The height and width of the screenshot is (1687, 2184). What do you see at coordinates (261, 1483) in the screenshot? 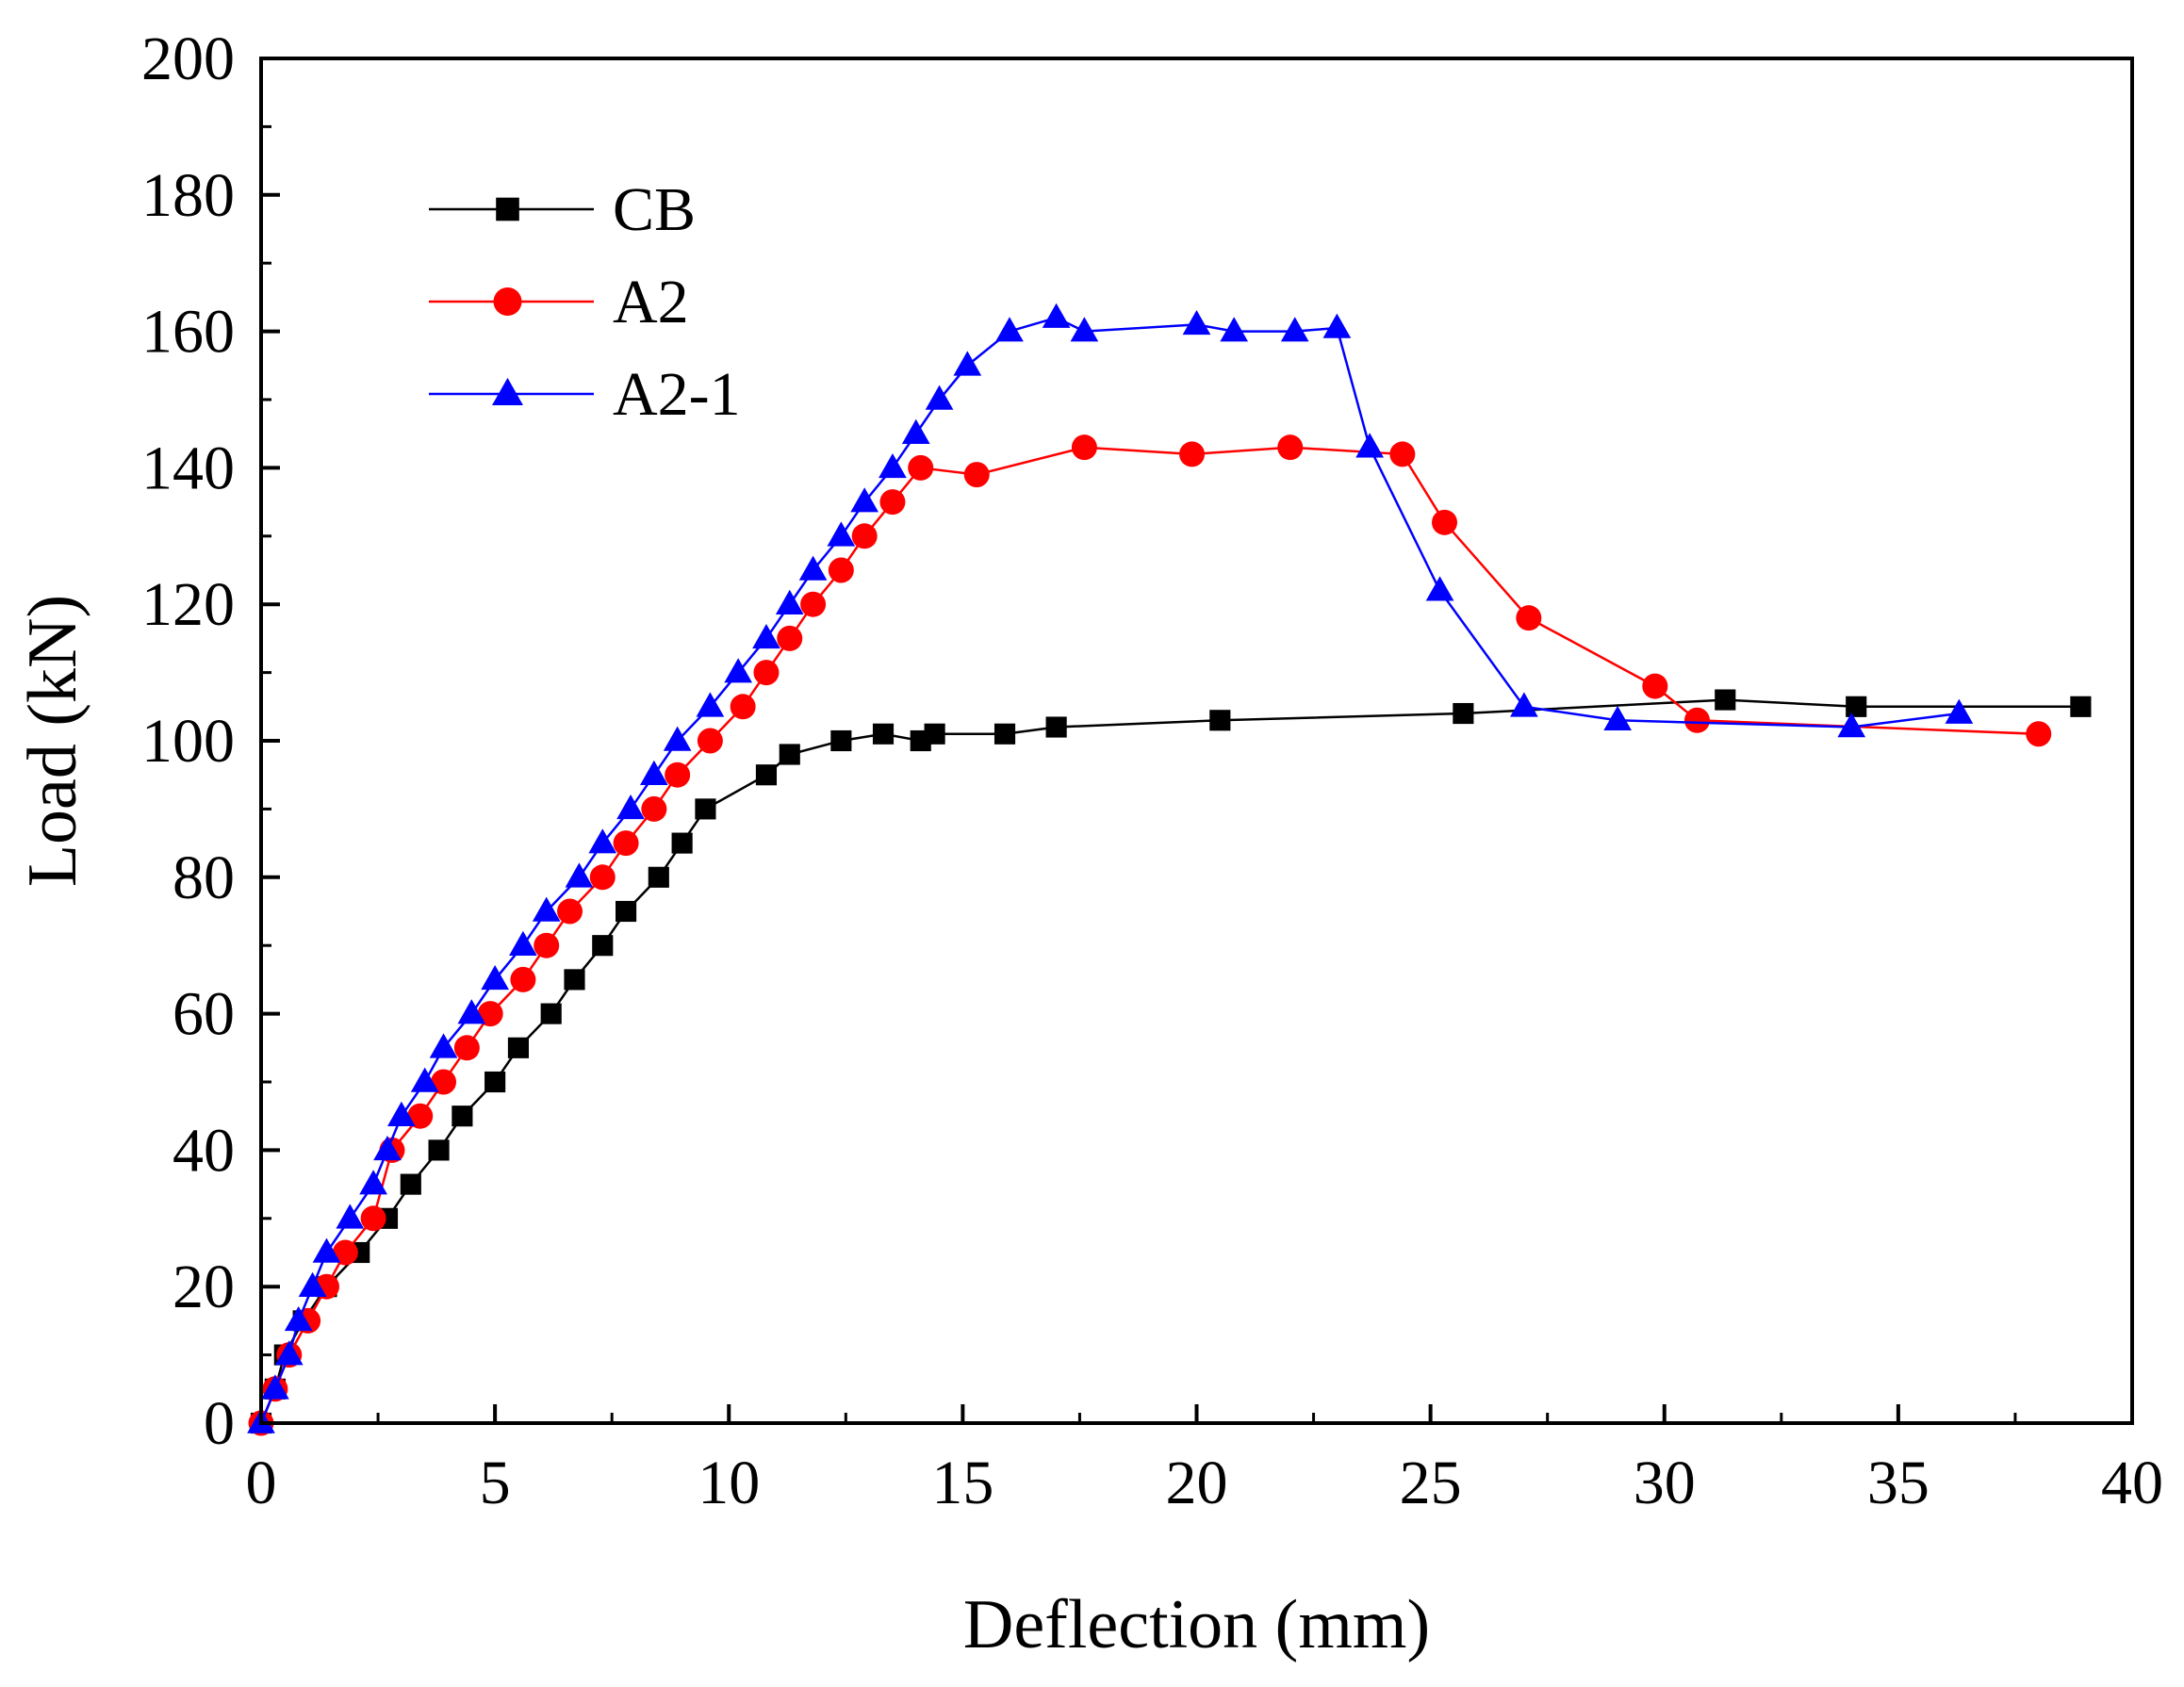
I see `x-tick-label: 0` at bounding box center [261, 1483].